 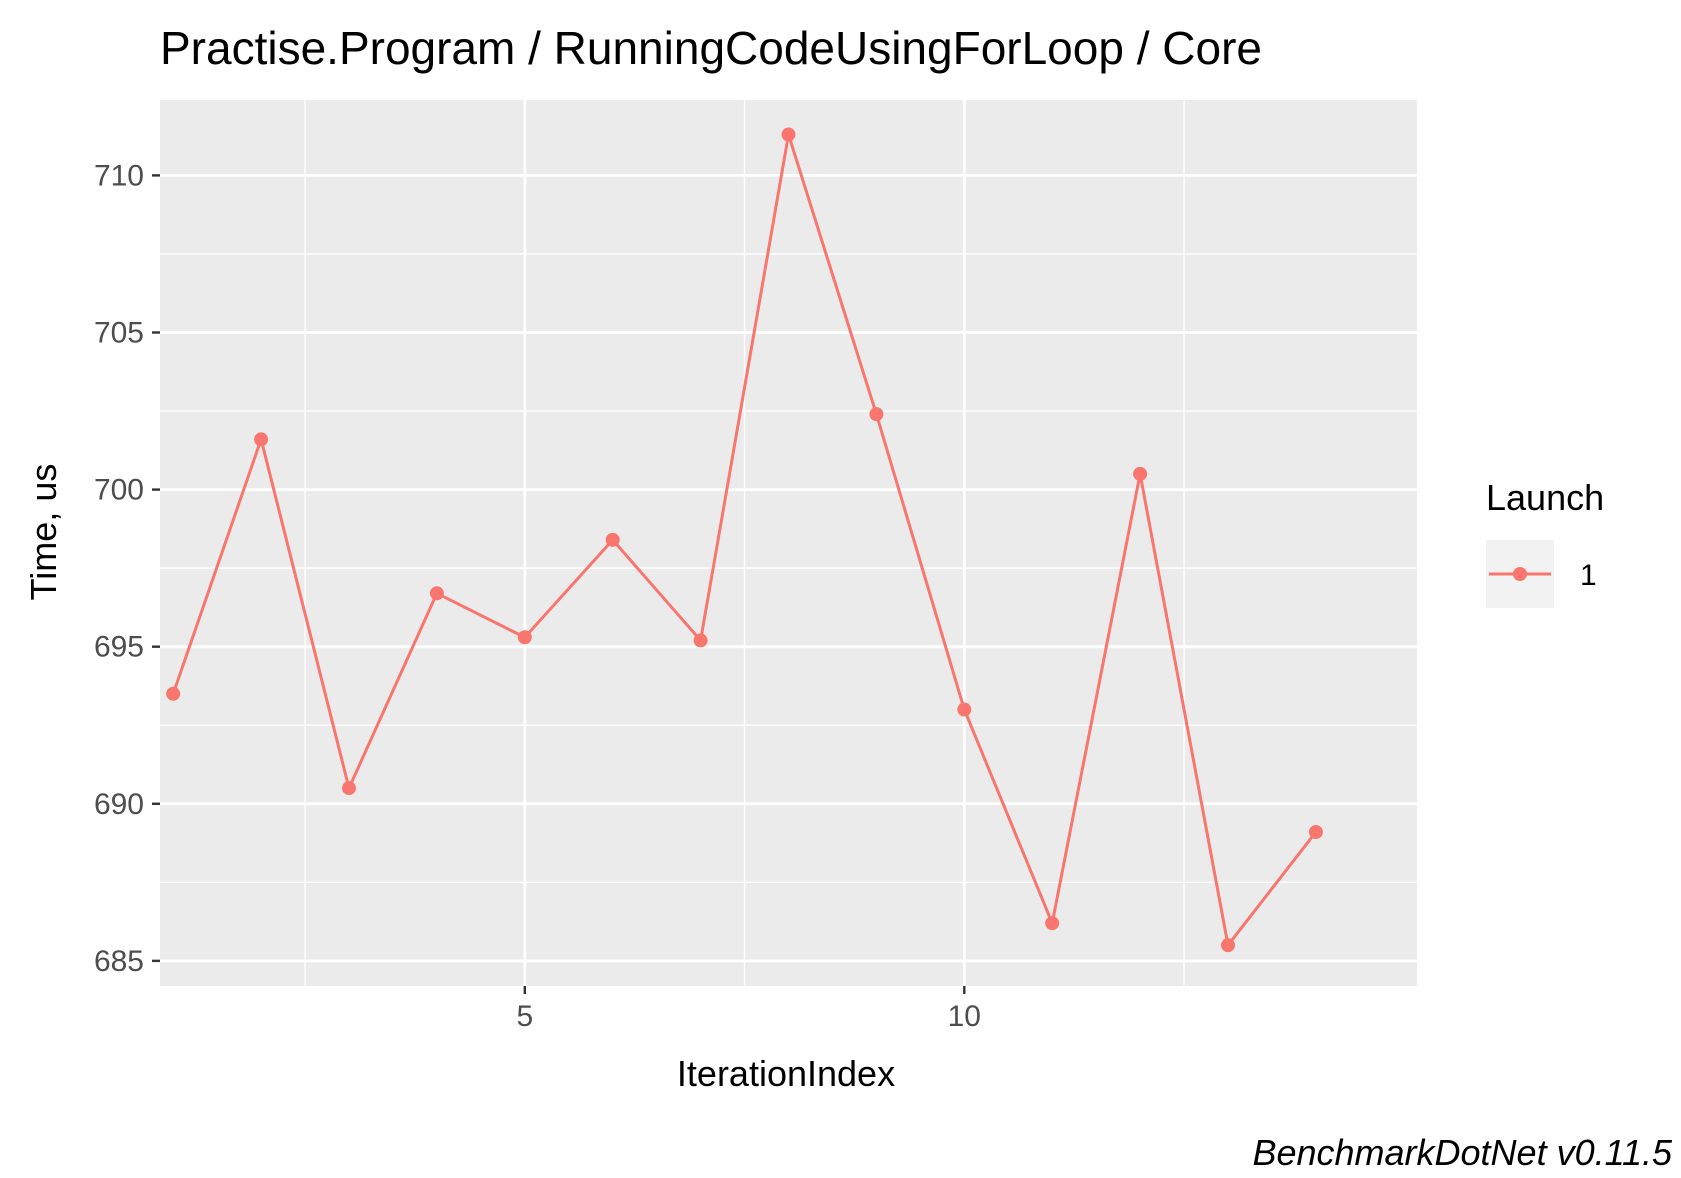 What do you see at coordinates (748, 1009) in the screenshot?
I see `x-axis: 5 10` at bounding box center [748, 1009].